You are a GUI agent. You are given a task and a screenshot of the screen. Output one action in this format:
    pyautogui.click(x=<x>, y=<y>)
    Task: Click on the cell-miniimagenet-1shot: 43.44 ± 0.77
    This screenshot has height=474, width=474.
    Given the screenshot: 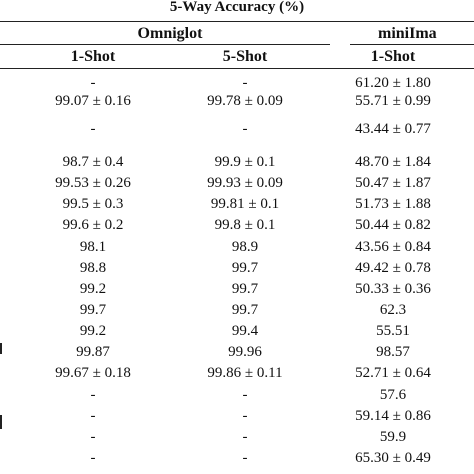 What is the action you would take?
    pyautogui.click(x=393, y=129)
    